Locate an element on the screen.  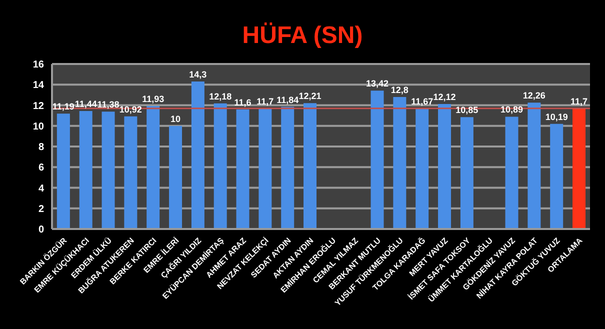
y-tick-label: 2 is located at coordinates (41, 209).